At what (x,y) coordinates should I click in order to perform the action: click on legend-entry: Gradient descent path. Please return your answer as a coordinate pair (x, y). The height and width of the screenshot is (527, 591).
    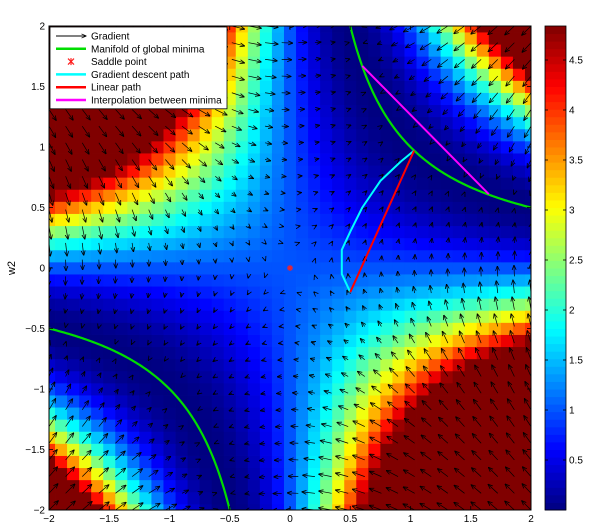
    Looking at the image, I should click on (122, 75).